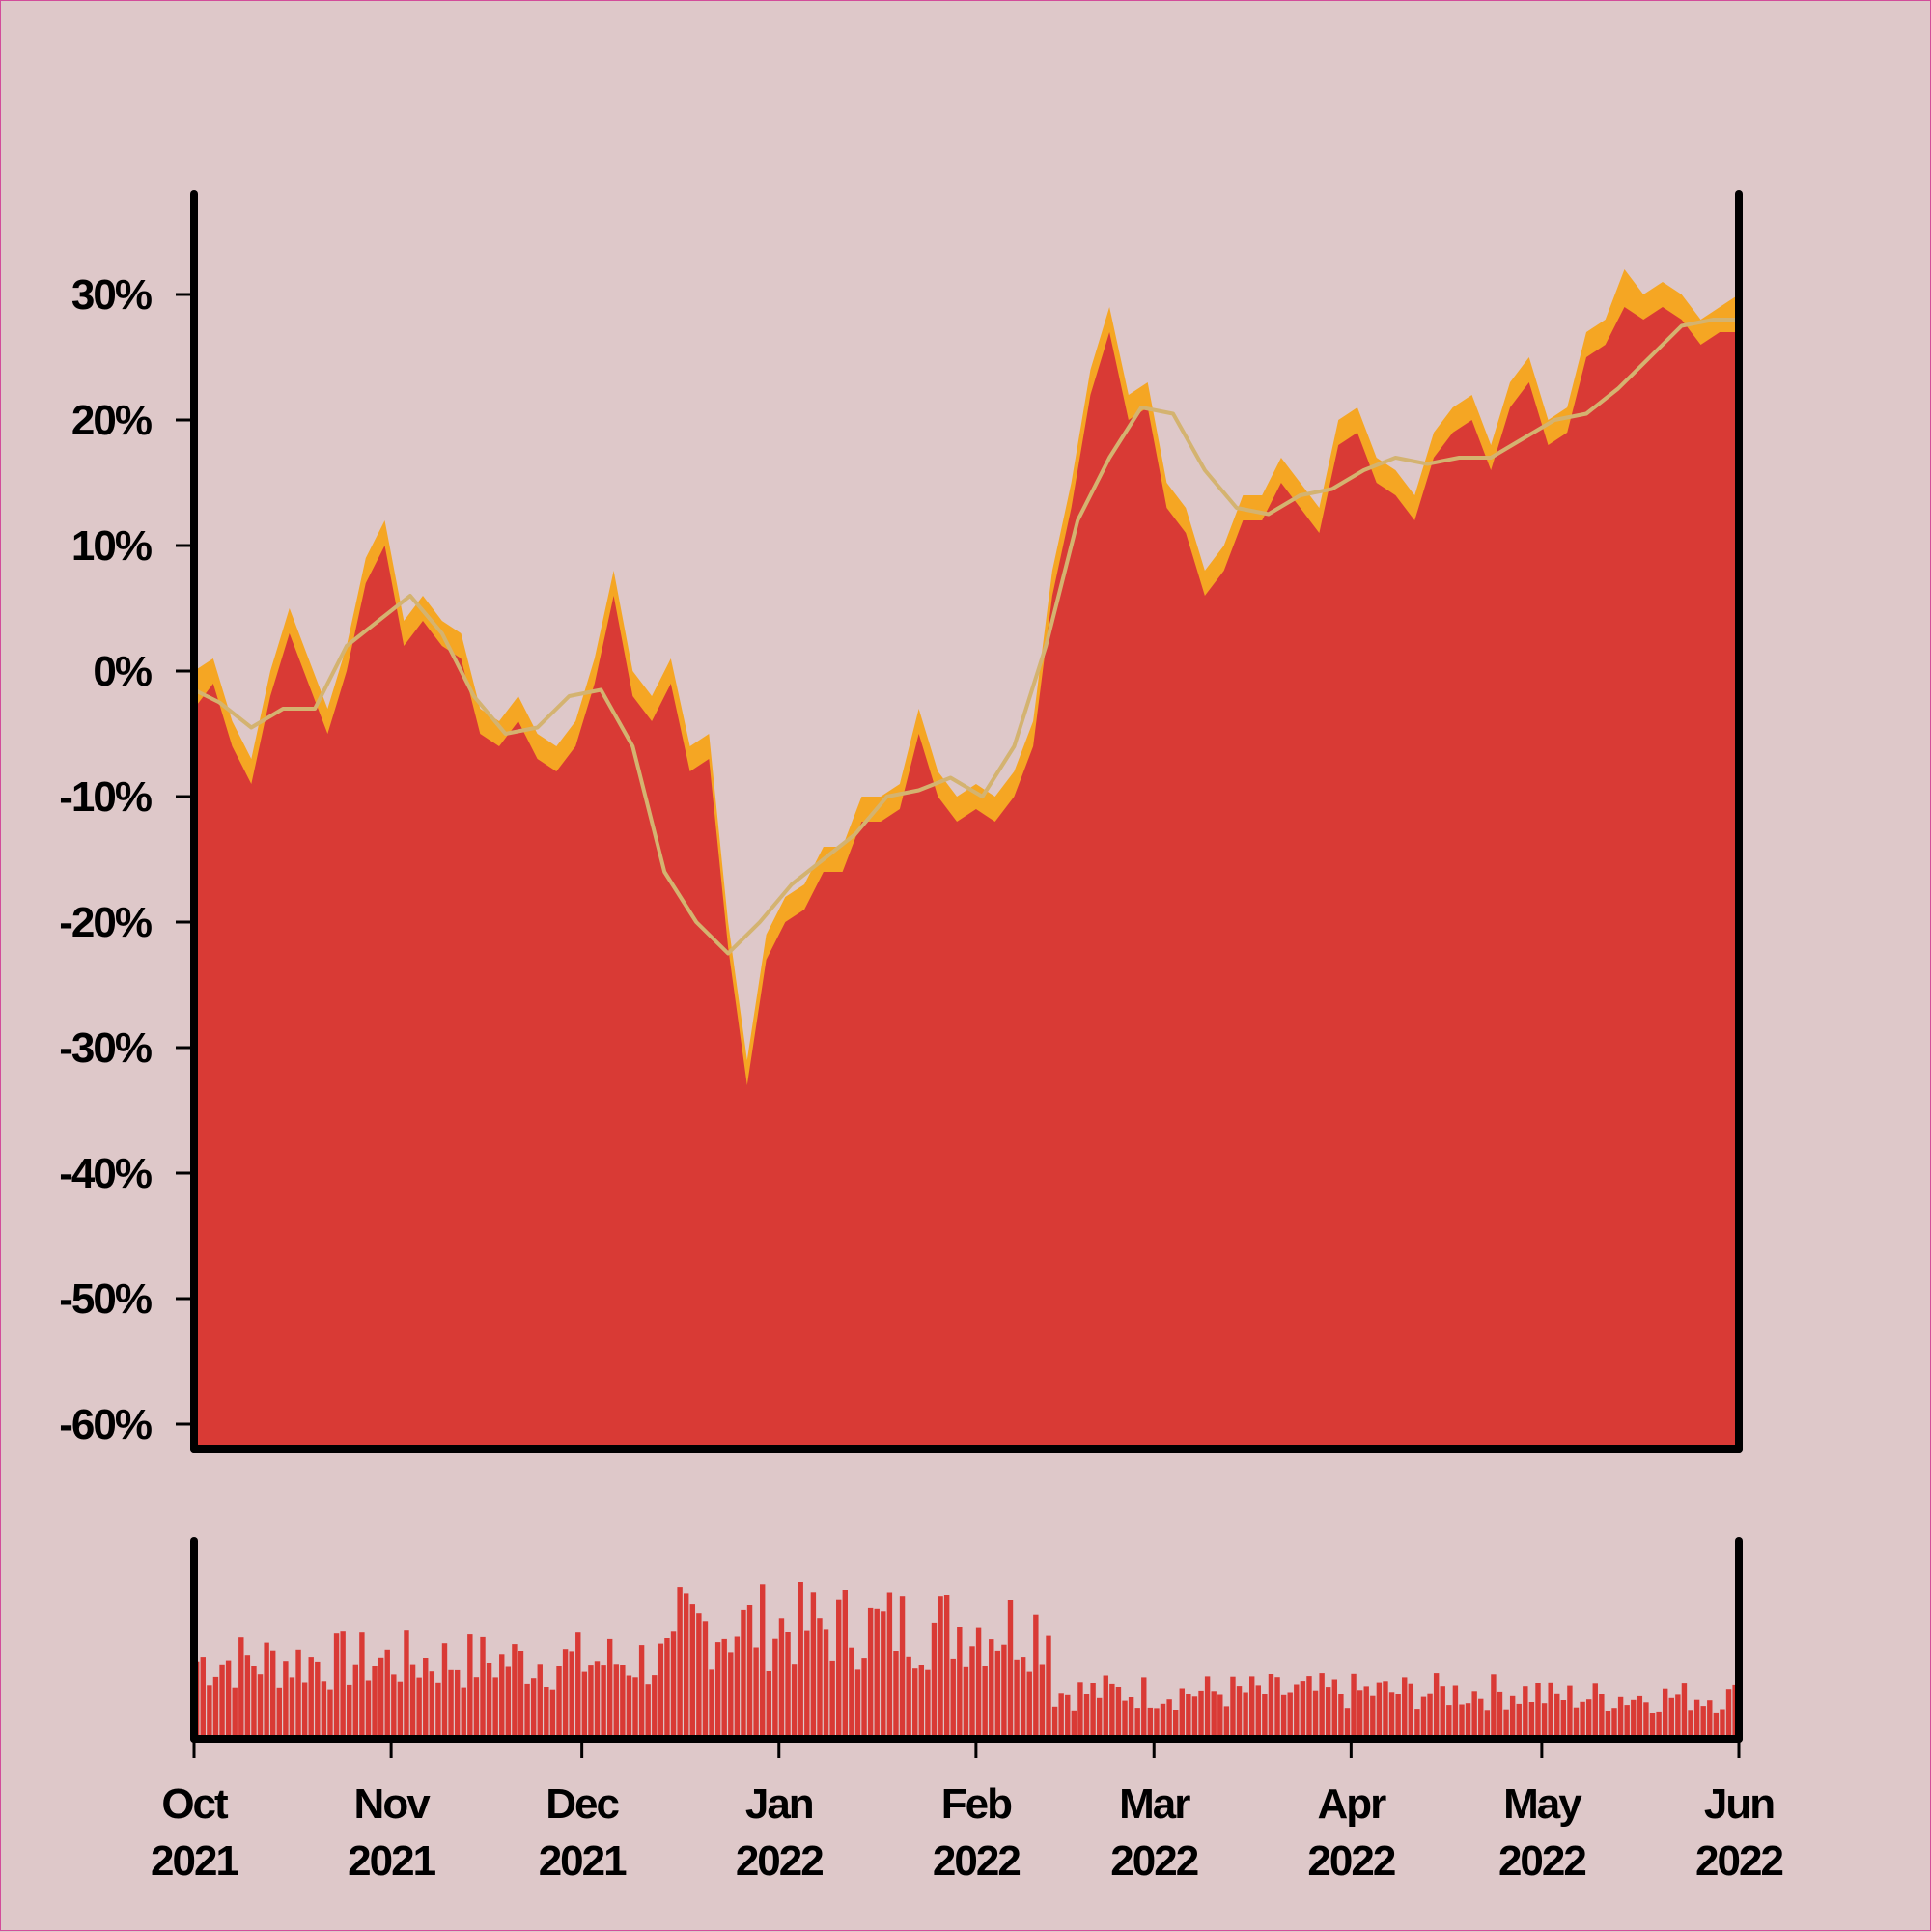 The image size is (1931, 1932). Describe the element at coordinates (1542, 1804) in the screenshot. I see `x-tick-month: May` at that location.